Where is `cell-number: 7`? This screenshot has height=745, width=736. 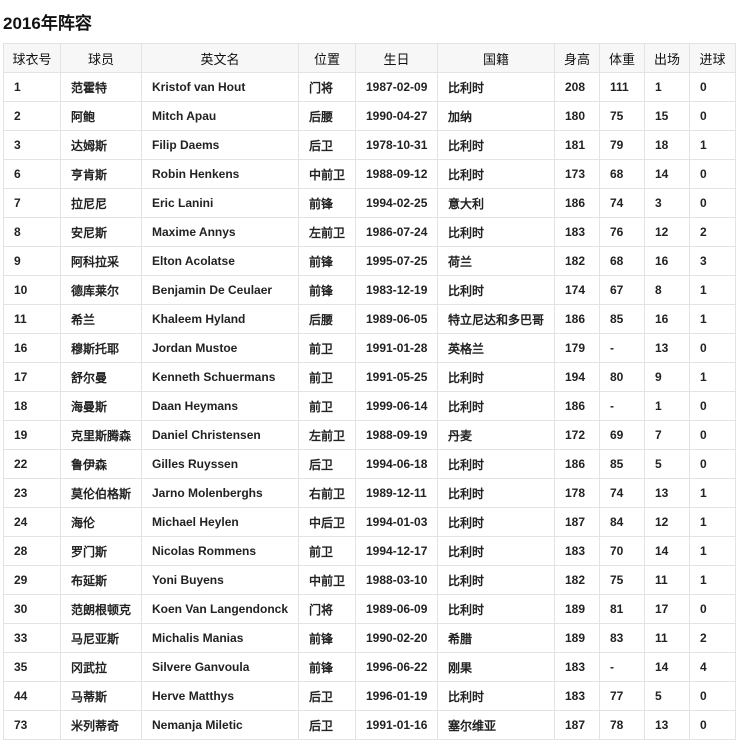
cell-number: 7 is located at coordinates (32, 203).